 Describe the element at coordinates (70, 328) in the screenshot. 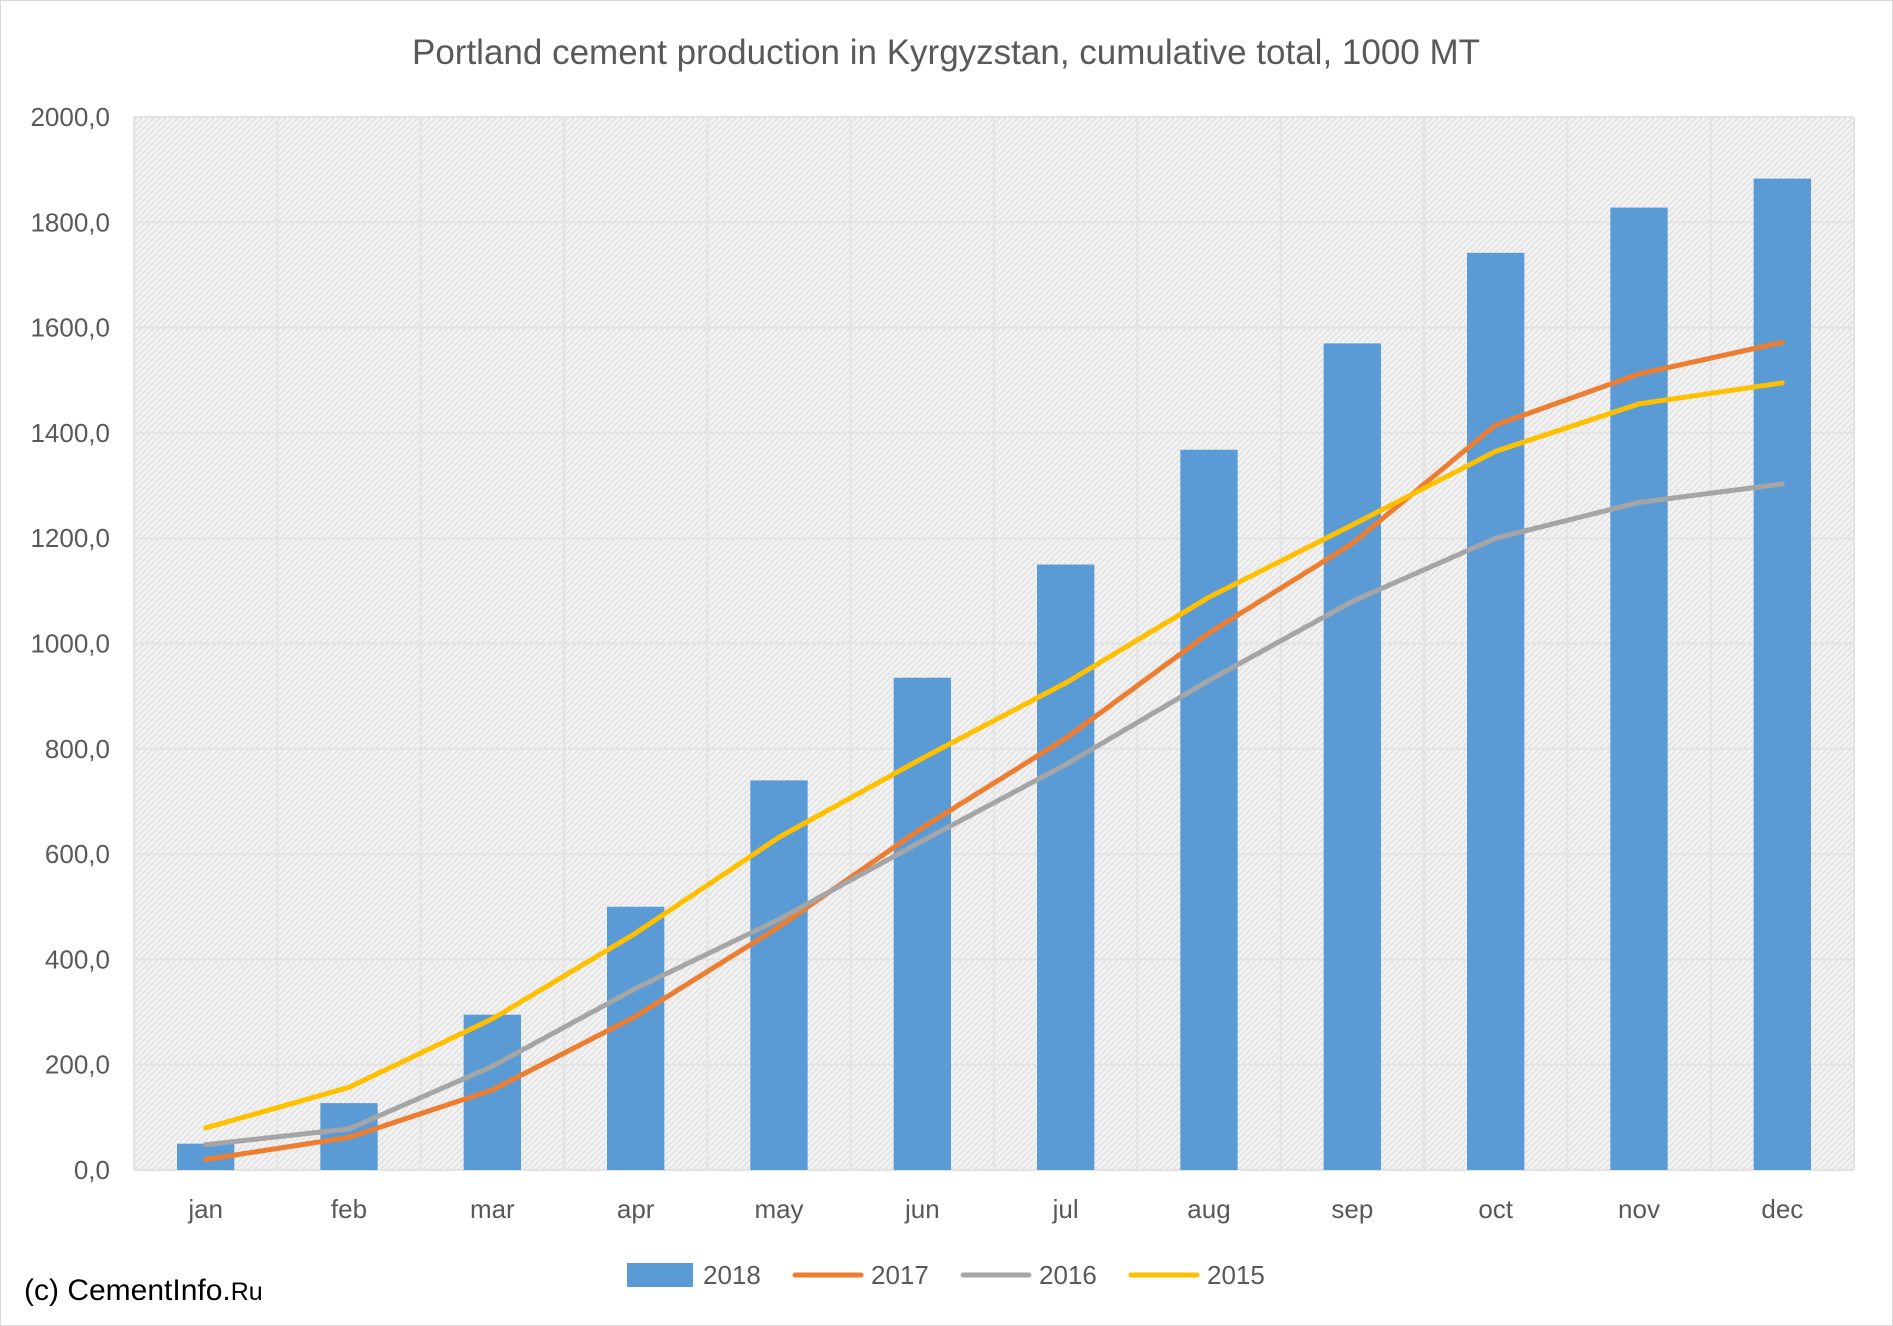

I see `y-tick-label: 1600,0` at that location.